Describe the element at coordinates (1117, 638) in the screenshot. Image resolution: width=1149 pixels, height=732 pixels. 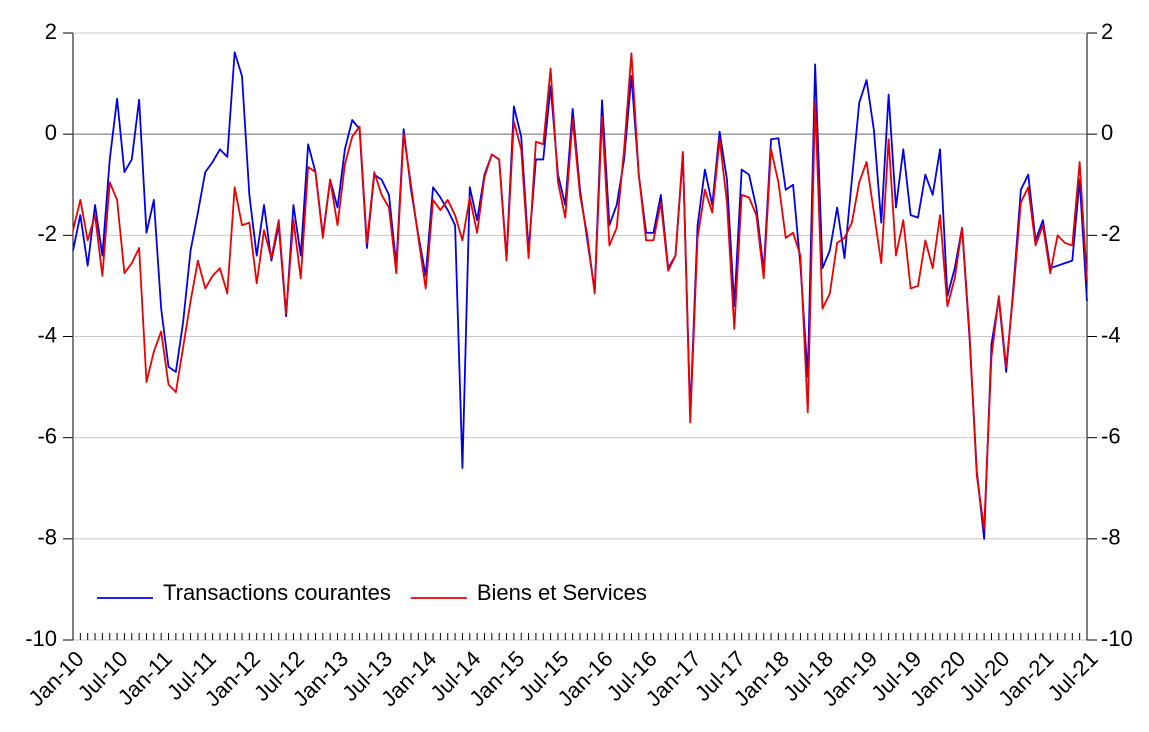
I see `y2-tick-label: -10` at that location.